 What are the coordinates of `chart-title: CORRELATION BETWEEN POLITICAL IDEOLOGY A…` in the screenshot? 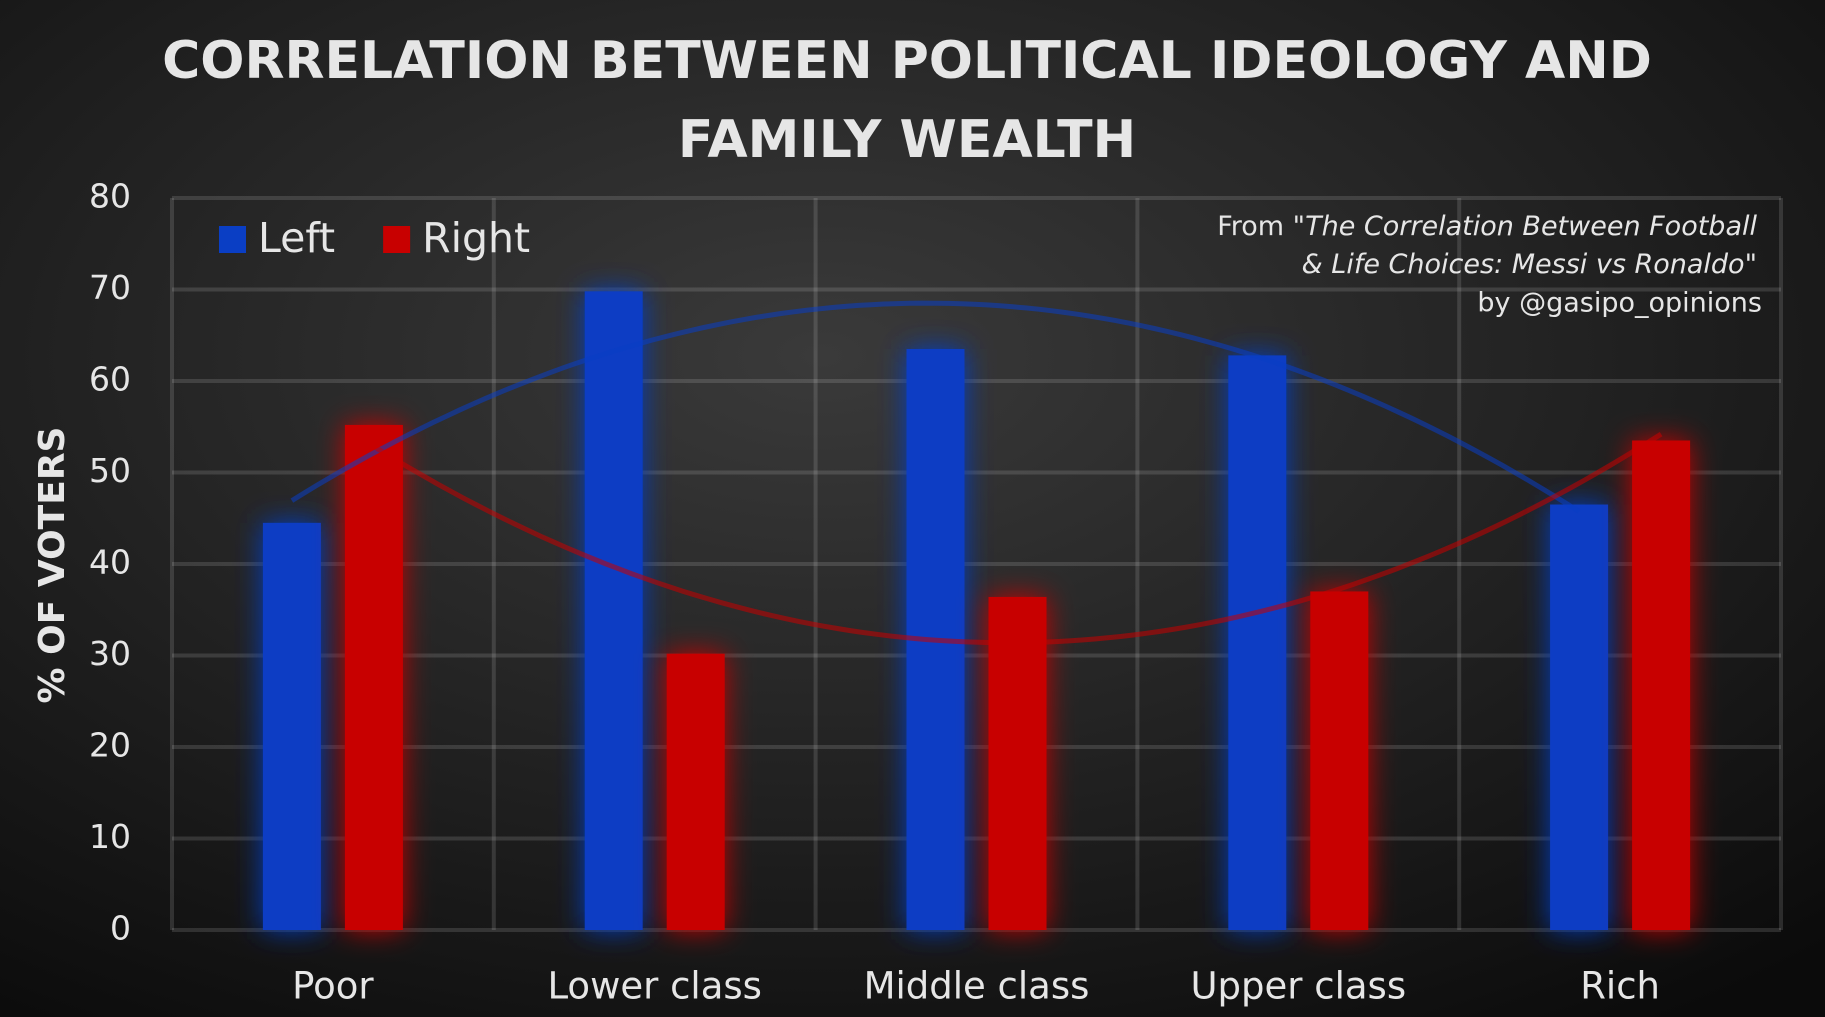 It's located at (907, 61).